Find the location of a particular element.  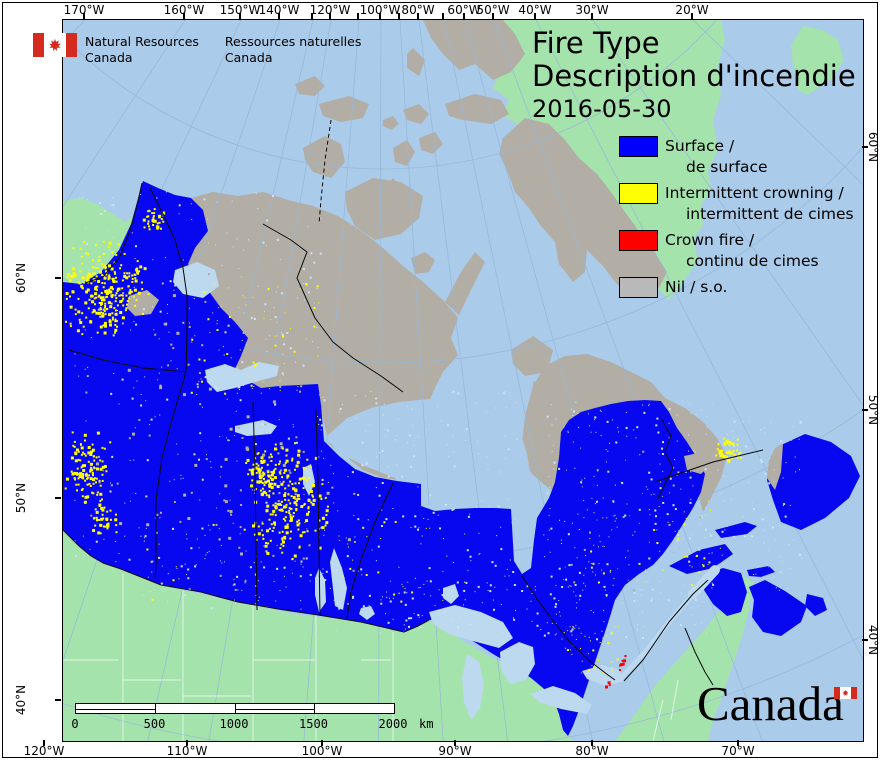

longitude-label-top: 120°W is located at coordinates (330, 10).